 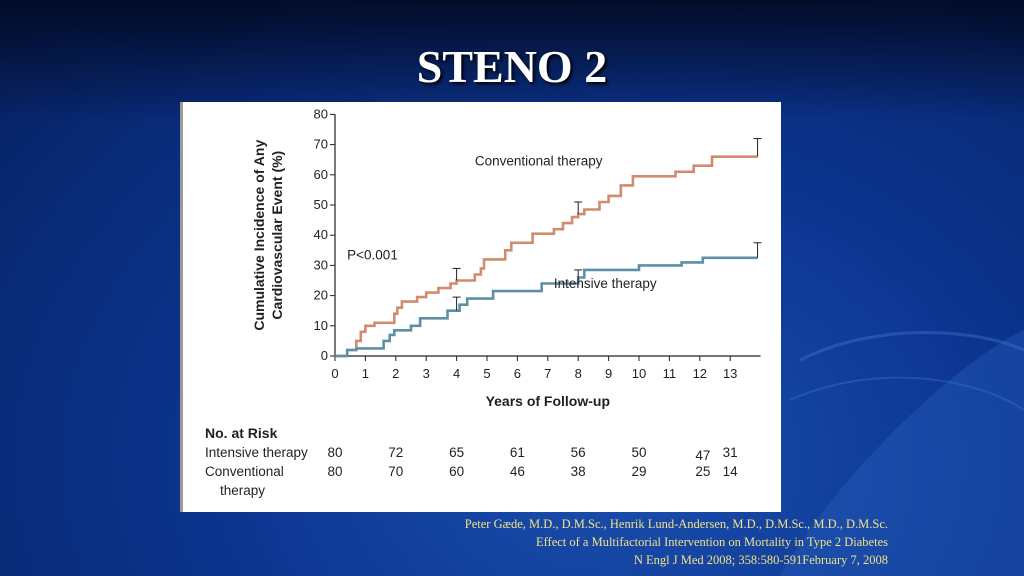 What do you see at coordinates (670, 373) in the screenshot?
I see `x-tick-label: 11` at bounding box center [670, 373].